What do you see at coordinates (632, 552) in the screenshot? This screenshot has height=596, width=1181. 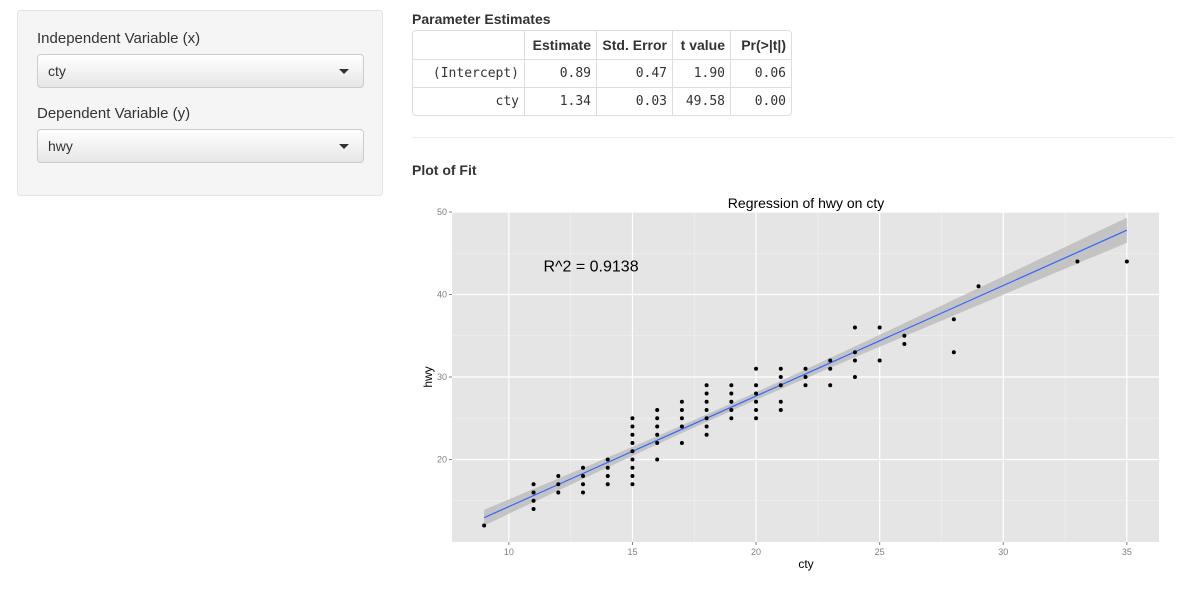 I see `x-tick-label: 15` at bounding box center [632, 552].